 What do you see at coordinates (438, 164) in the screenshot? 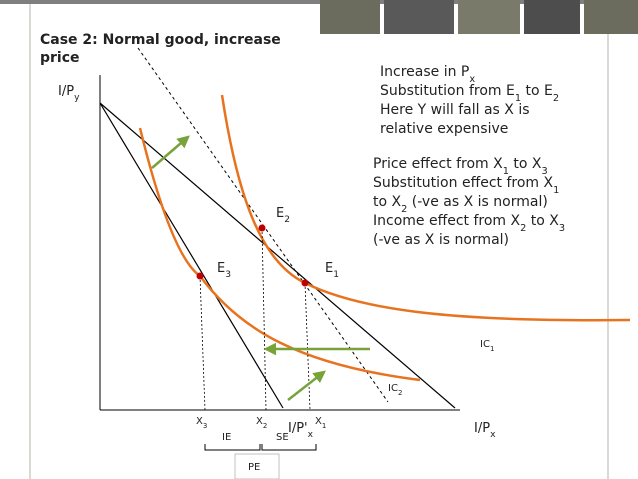
I see `text-run: Price effect from X` at bounding box center [438, 164].